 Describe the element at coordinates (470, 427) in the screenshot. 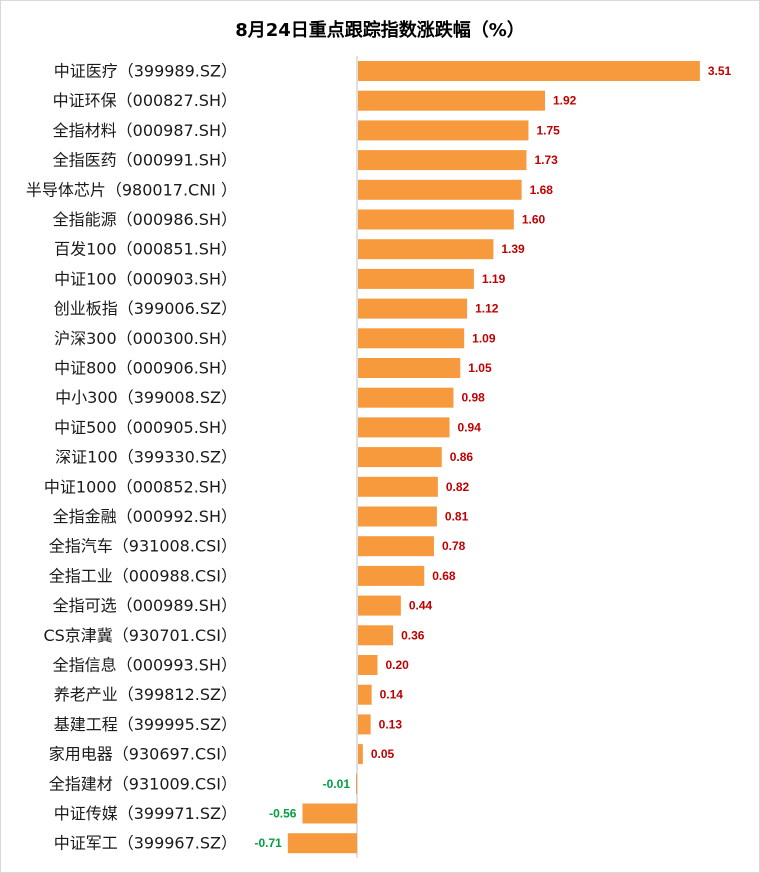

I see `value-label: 0.94` at that location.